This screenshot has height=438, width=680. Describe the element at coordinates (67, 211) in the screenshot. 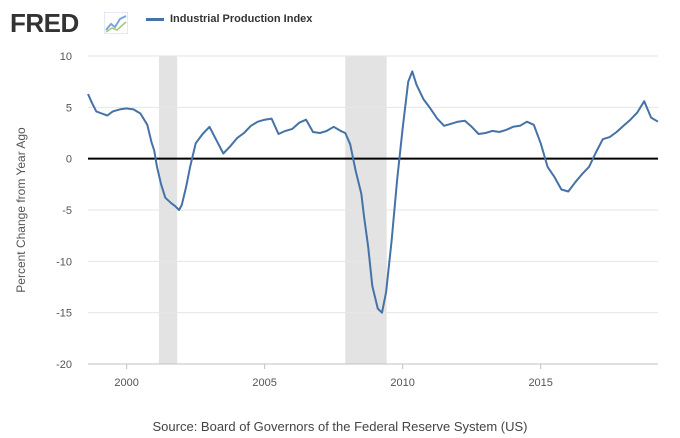

I see `y-tick-label: -5` at that location.